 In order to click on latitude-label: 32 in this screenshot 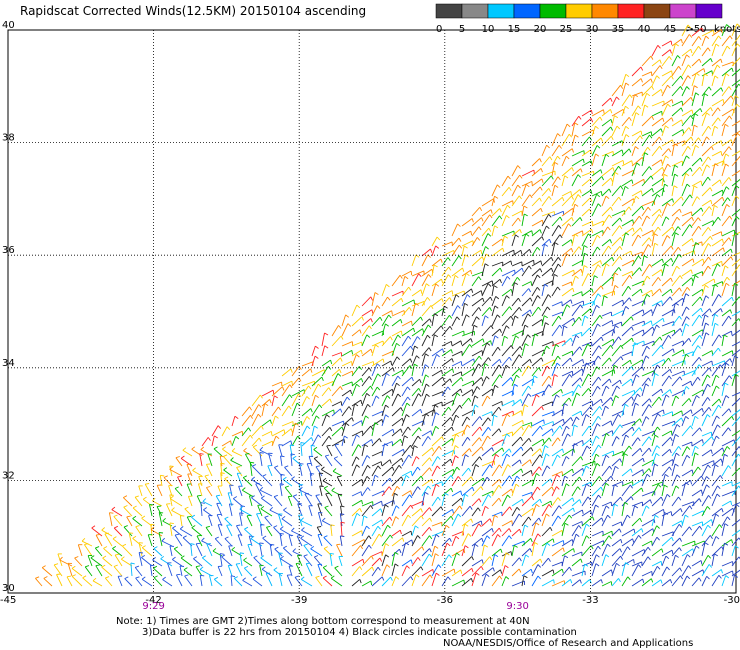, I will do `click(8, 475)`.